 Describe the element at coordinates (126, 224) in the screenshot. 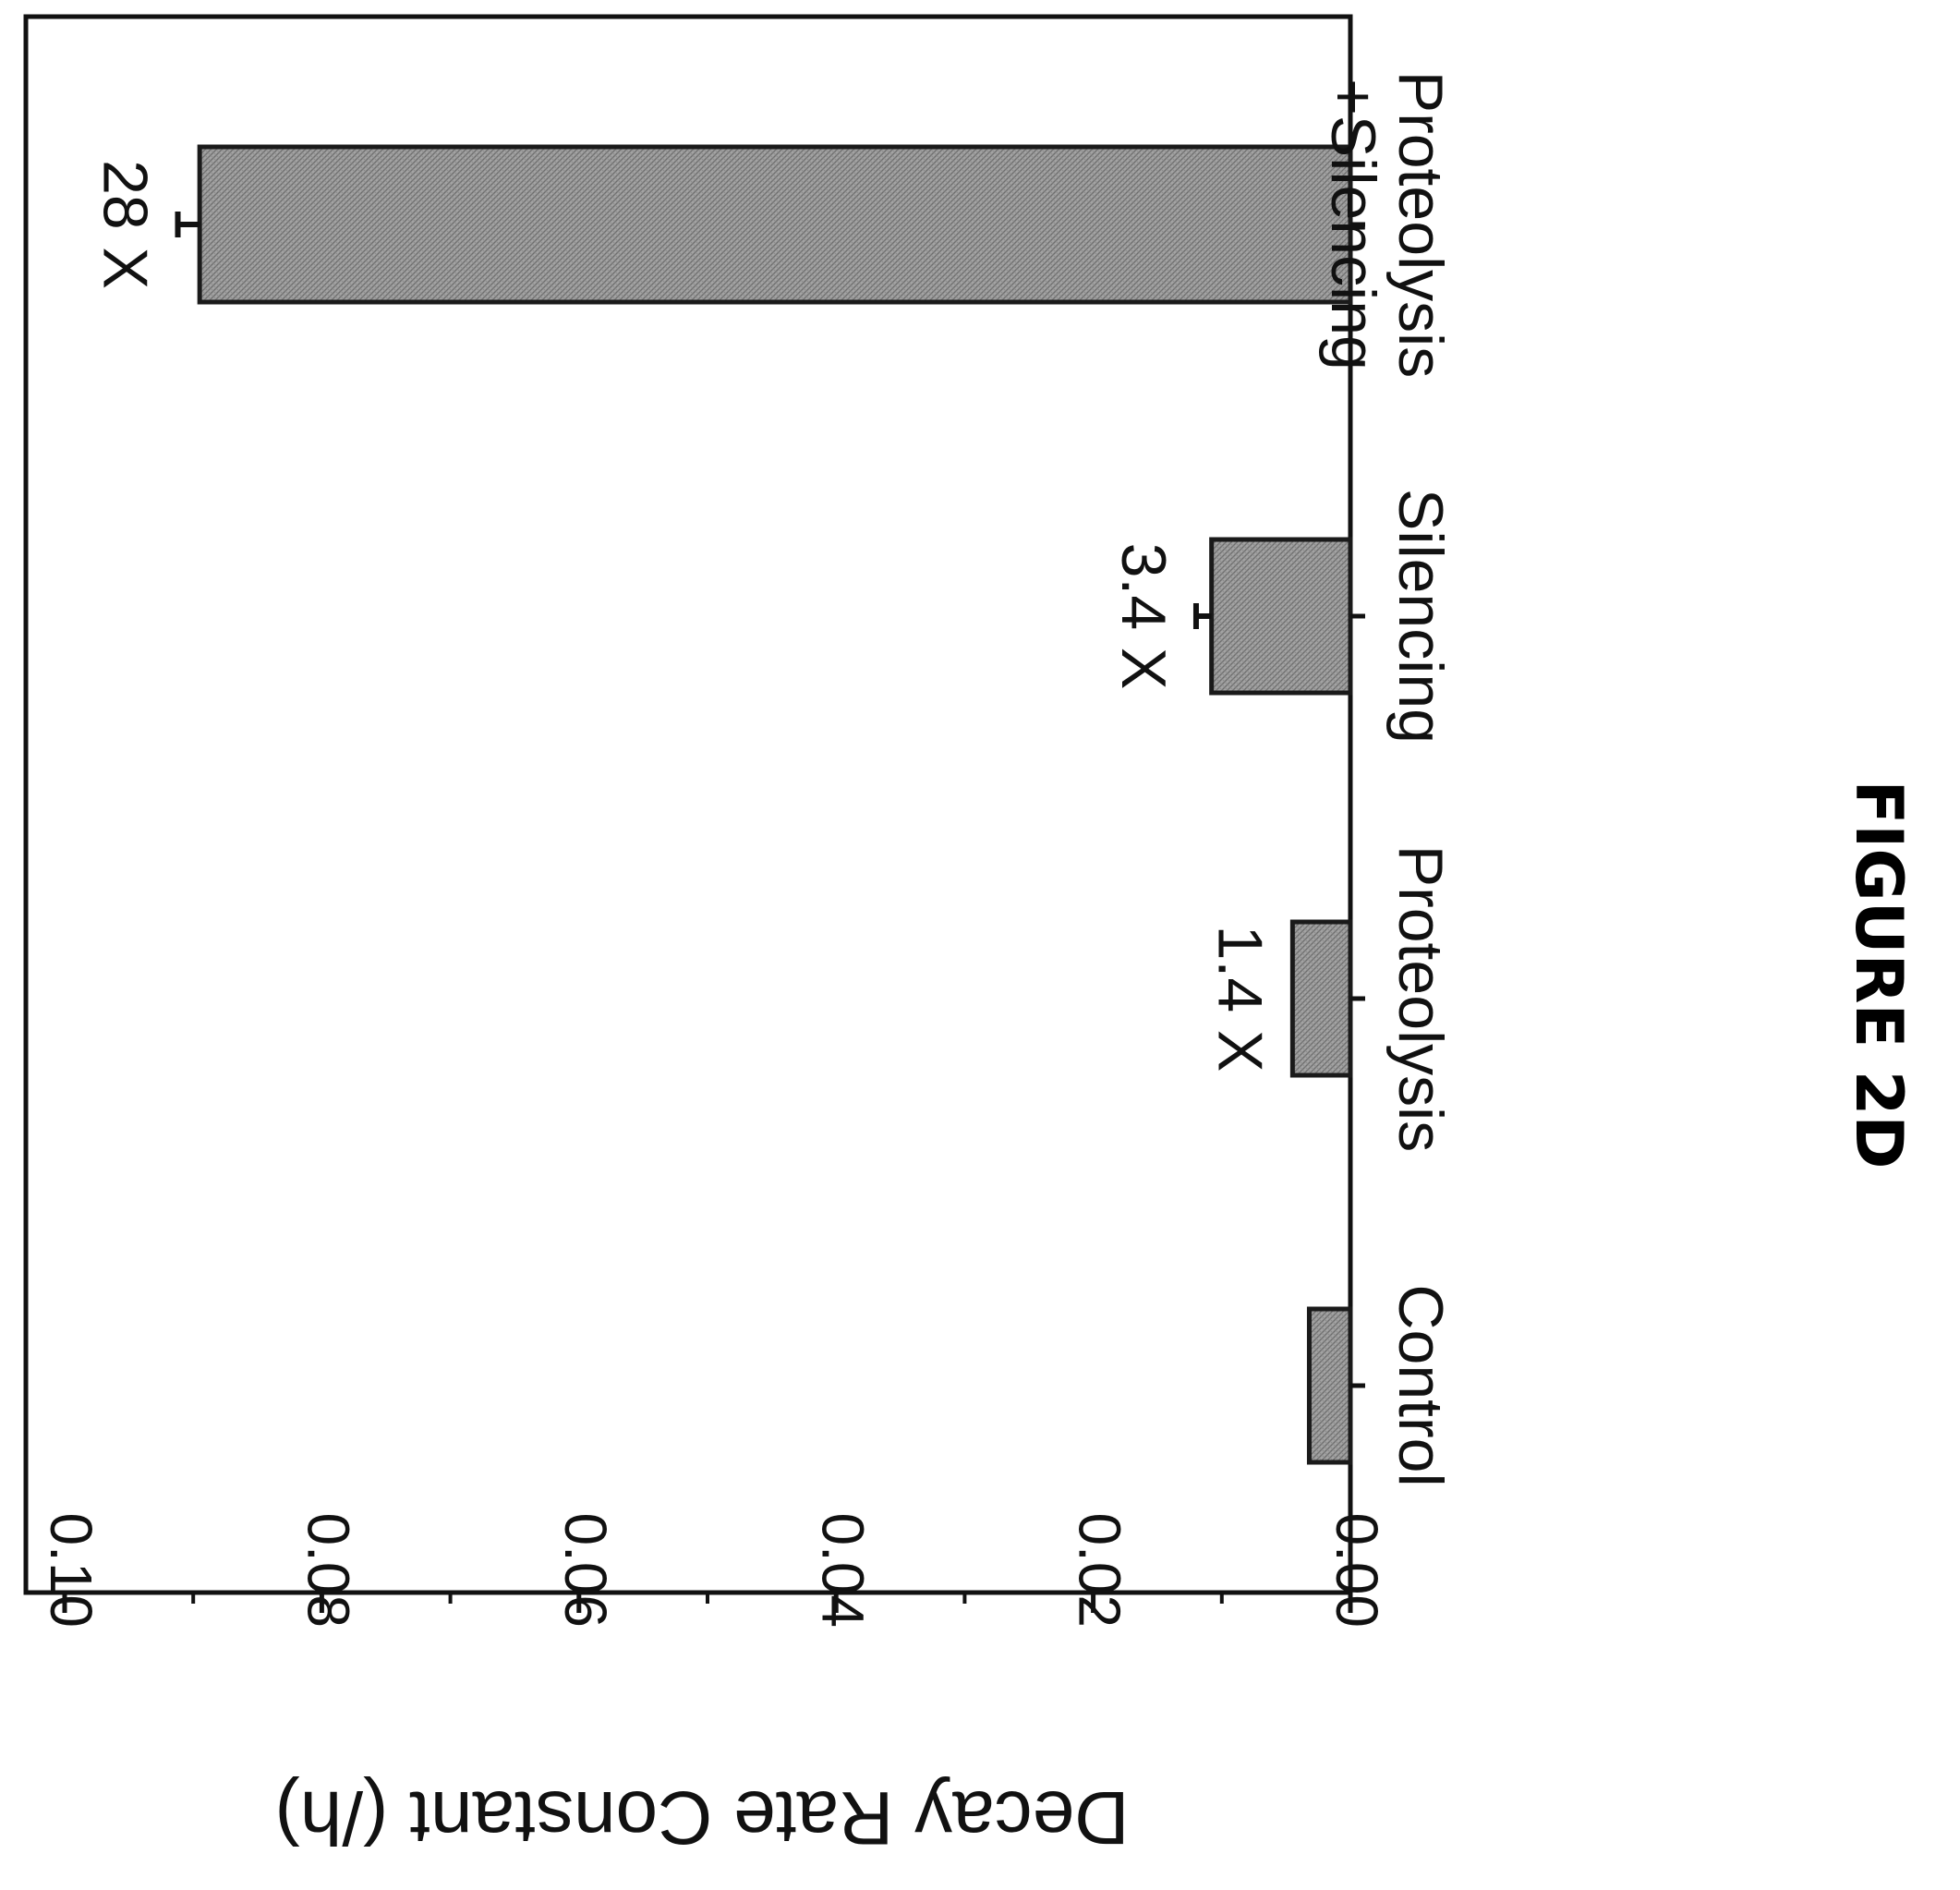

I see `bar-annotation: 28 X` at that location.